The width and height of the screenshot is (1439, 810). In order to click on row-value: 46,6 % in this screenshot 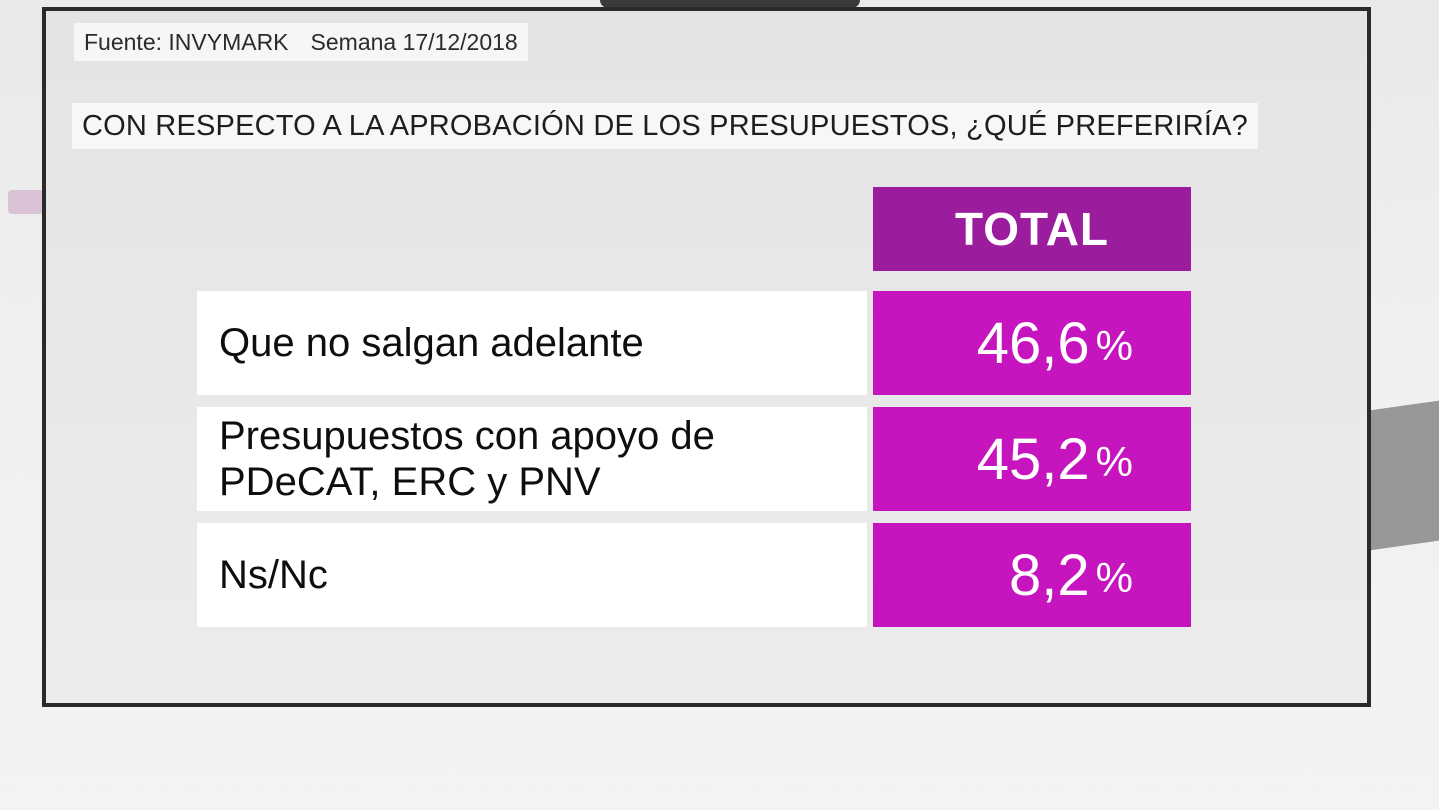, I will do `click(1032, 343)`.